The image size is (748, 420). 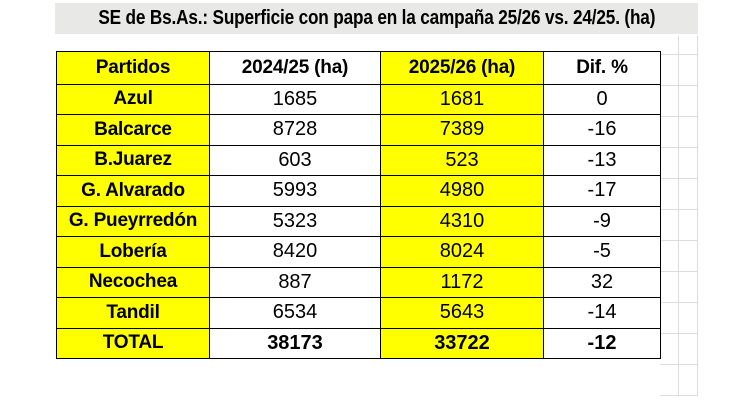 What do you see at coordinates (133, 221) in the screenshot?
I see `partido-cell: G. Pueyrredón` at bounding box center [133, 221].